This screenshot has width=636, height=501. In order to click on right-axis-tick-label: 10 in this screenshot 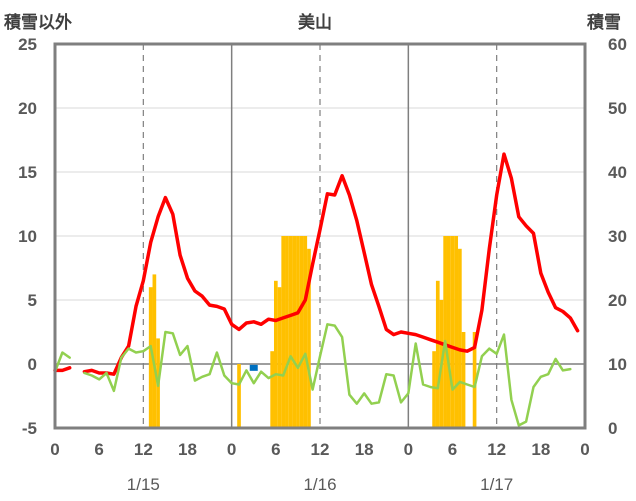, I will do `click(617, 364)`.